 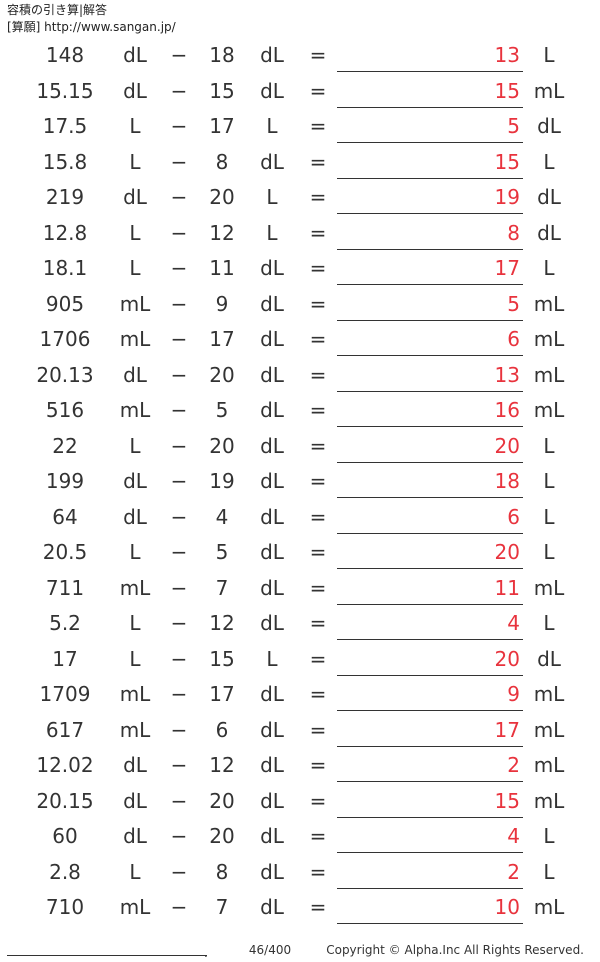 I want to click on first-number: 64, so click(x=65, y=516).